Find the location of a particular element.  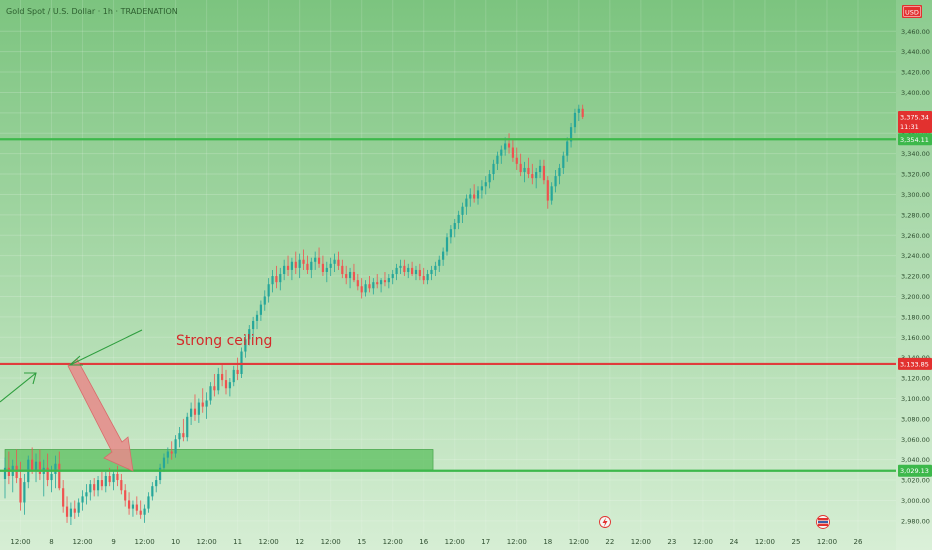

time-tick-label: 15 is located at coordinates (361, 542).